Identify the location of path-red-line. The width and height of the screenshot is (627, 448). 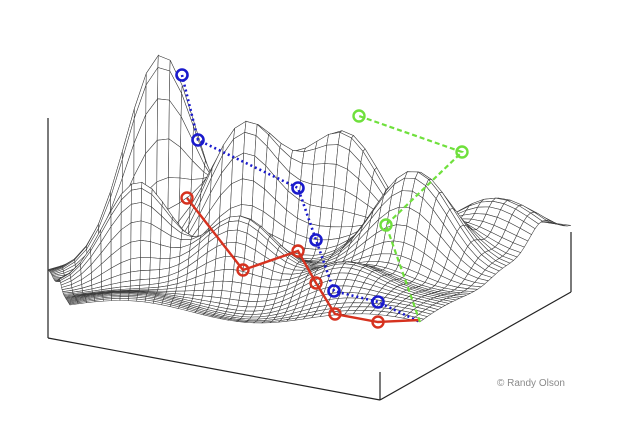
(303, 260).